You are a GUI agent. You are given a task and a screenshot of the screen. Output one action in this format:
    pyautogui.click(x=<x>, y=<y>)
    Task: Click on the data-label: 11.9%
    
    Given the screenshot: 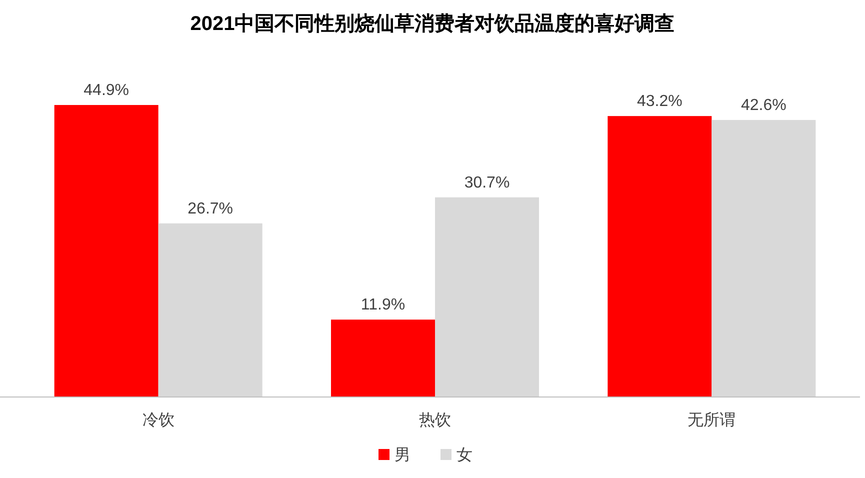 What is the action you would take?
    pyautogui.click(x=383, y=305)
    